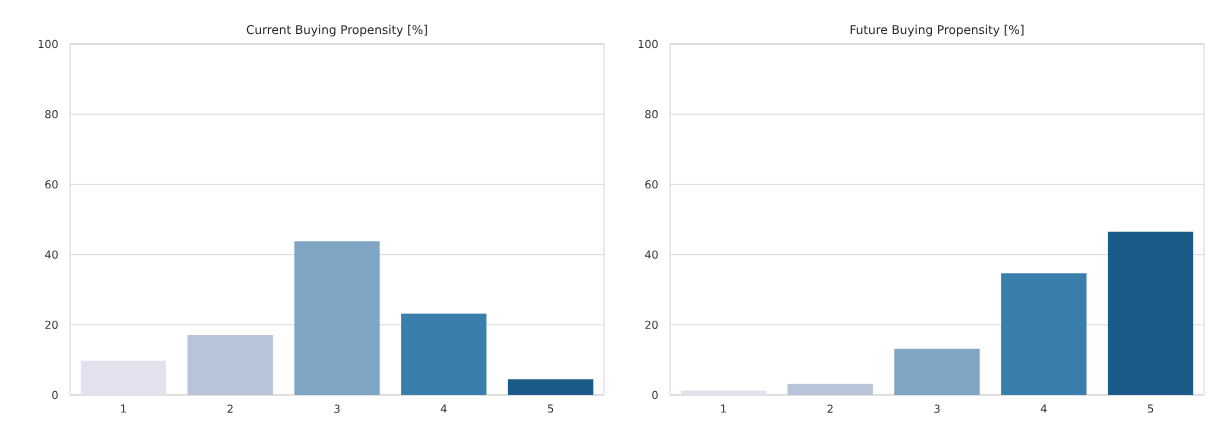  I want to click on chart-title: Current Buying Propensity [%], so click(336, 30).